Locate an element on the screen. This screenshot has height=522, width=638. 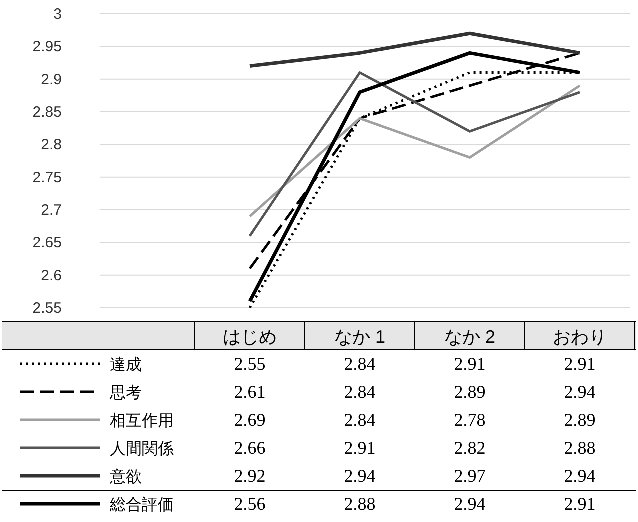
y-tick-label: 2.75 is located at coordinates (47, 177).